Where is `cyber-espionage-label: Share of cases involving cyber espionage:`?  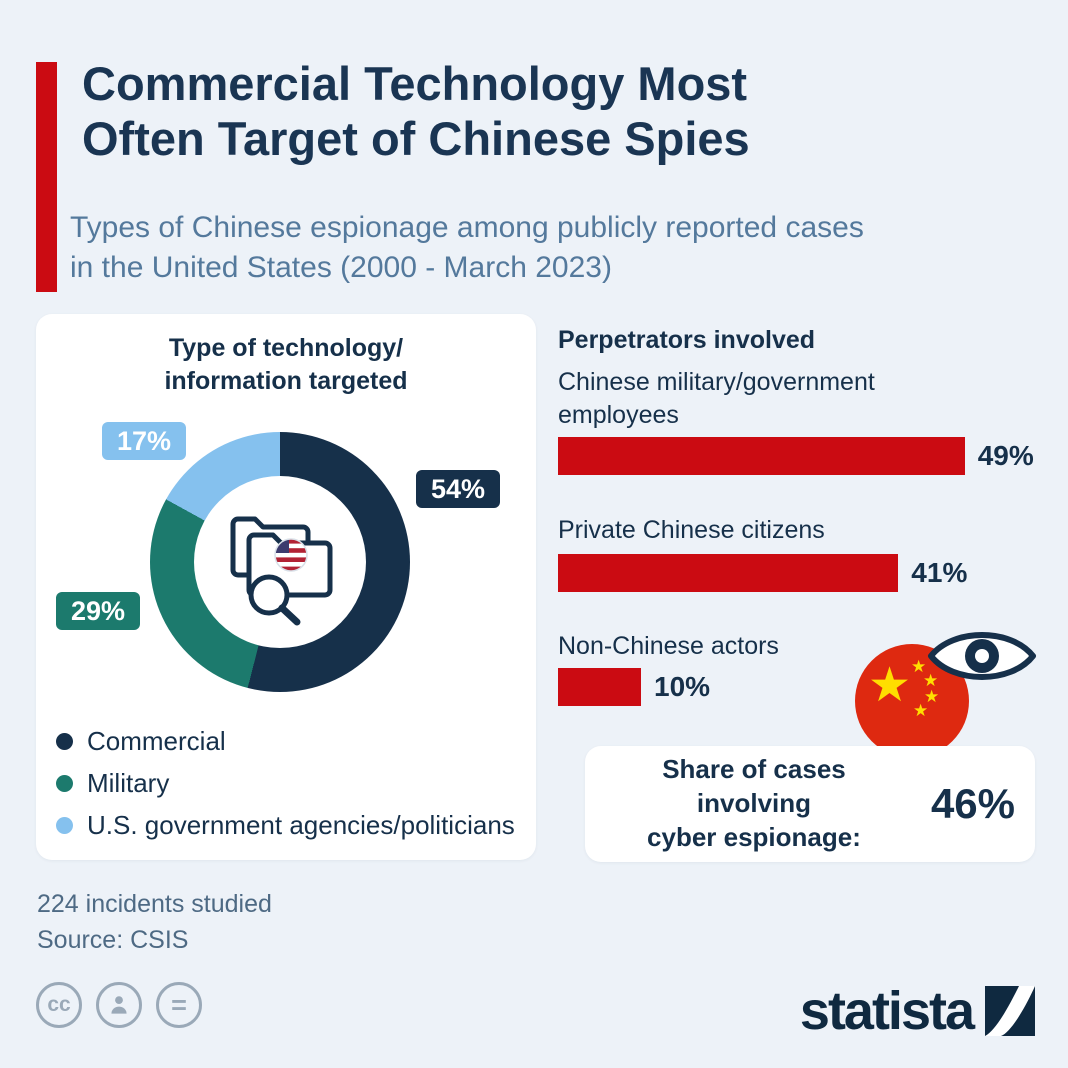
cyber-espionage-label: Share of cases involving cyber espionage: is located at coordinates (754, 803).